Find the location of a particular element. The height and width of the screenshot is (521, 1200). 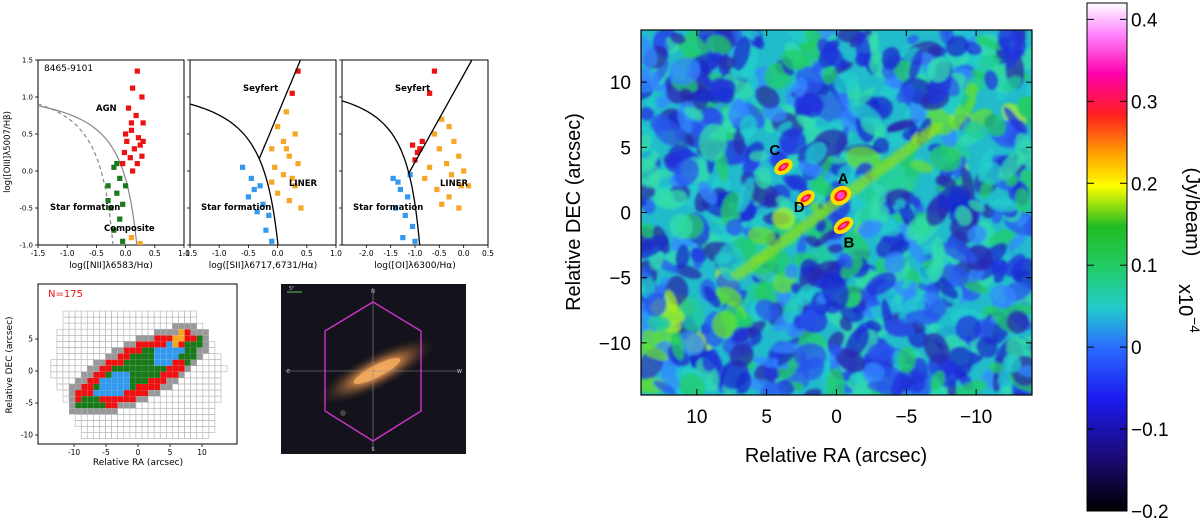

x-tick-label: 0.0 is located at coordinates (278, 253).